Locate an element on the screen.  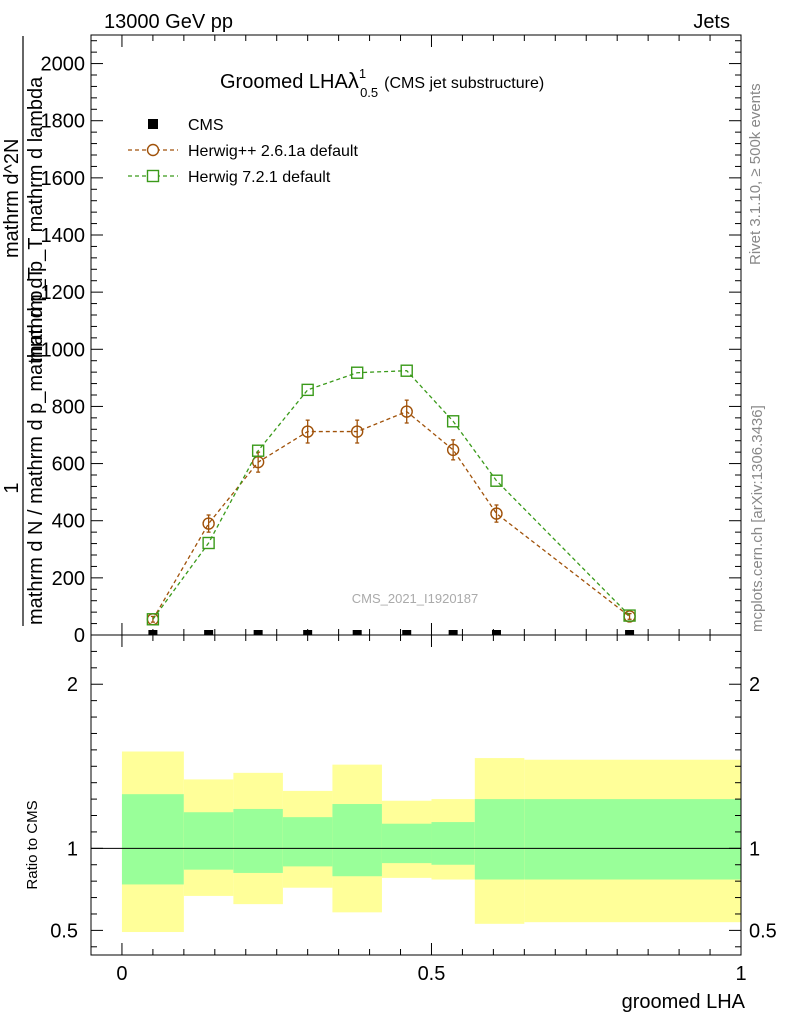
series-line-herwig-2-6-1a-default is located at coordinates (391, 515).